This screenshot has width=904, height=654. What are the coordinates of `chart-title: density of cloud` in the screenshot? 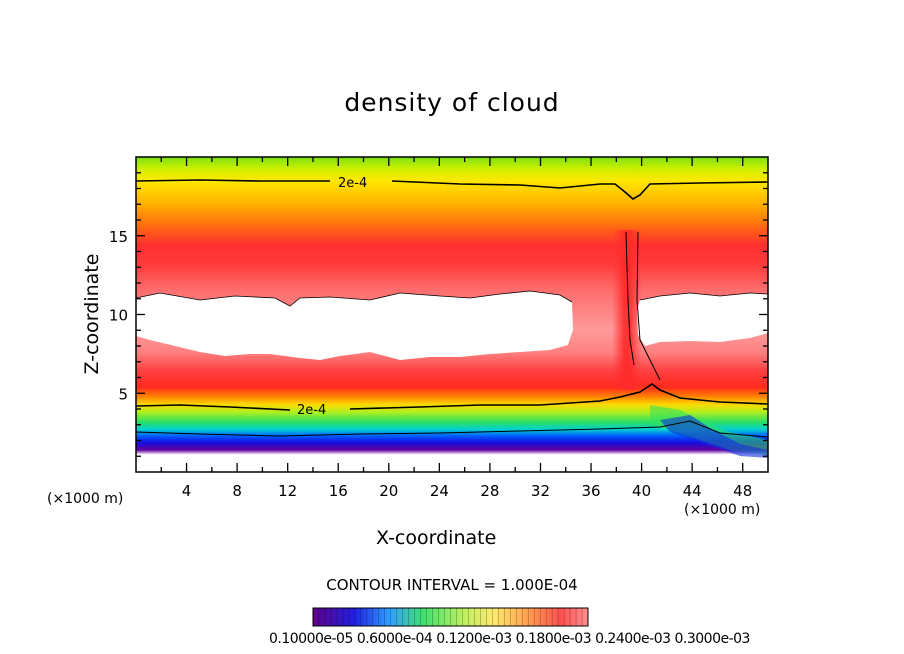 It's located at (452, 102).